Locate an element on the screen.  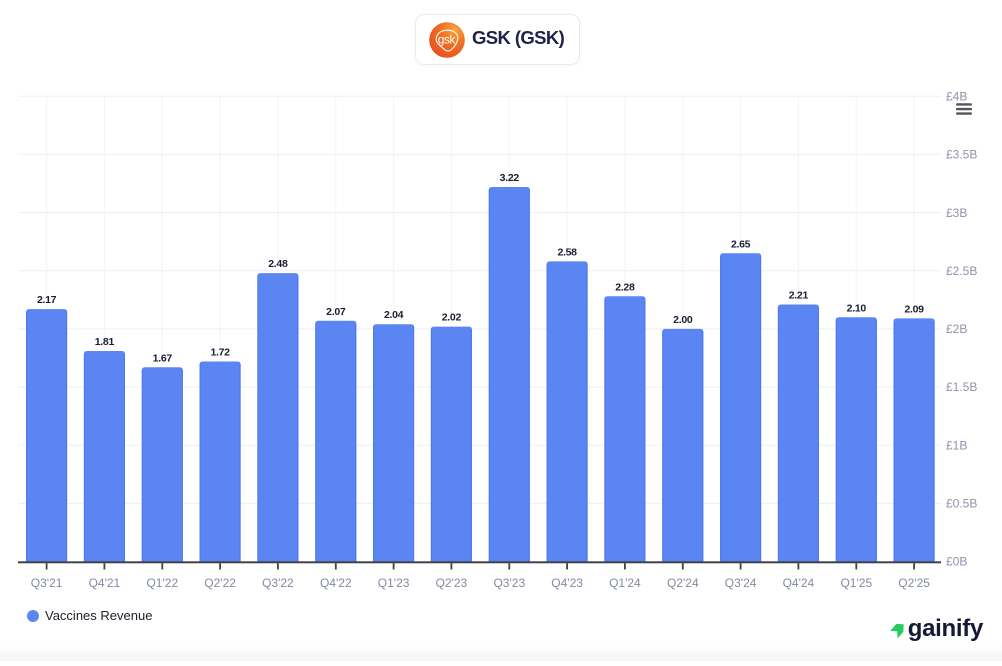
svg-text: 3.22 is located at coordinates (510, 178).